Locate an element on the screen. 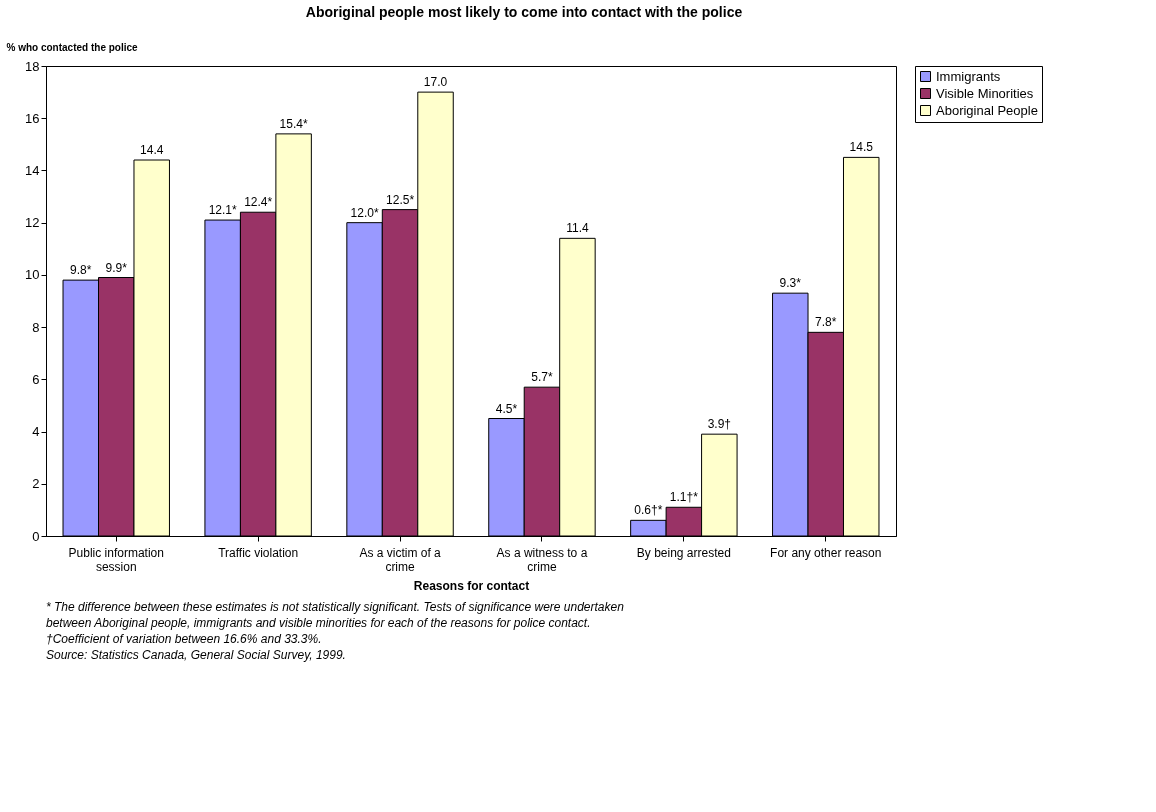  x-tick-label: Traffic violation is located at coordinates (258, 552).